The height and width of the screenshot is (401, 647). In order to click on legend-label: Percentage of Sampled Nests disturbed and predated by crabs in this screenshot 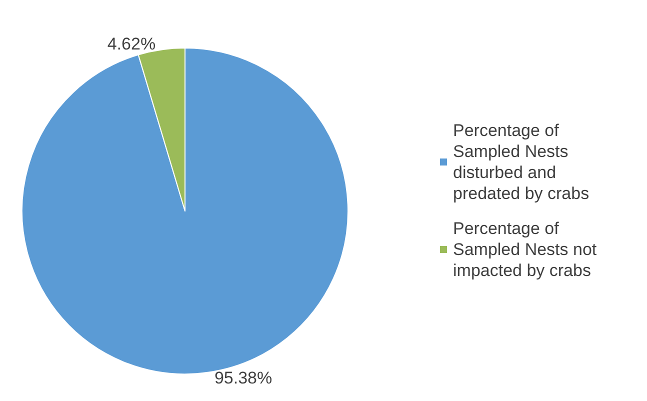, I will do `click(521, 162)`.